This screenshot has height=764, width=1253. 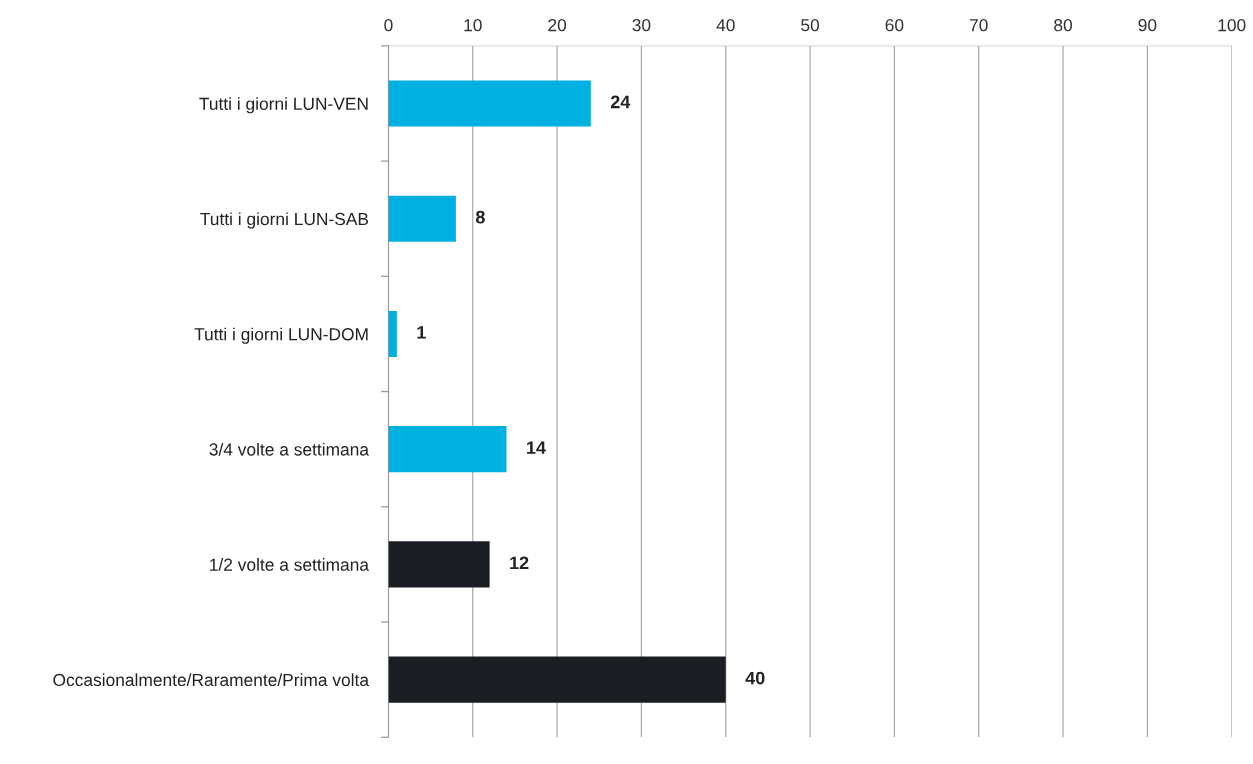 What do you see at coordinates (894, 25) in the screenshot?
I see `x-tick-label: 60` at bounding box center [894, 25].